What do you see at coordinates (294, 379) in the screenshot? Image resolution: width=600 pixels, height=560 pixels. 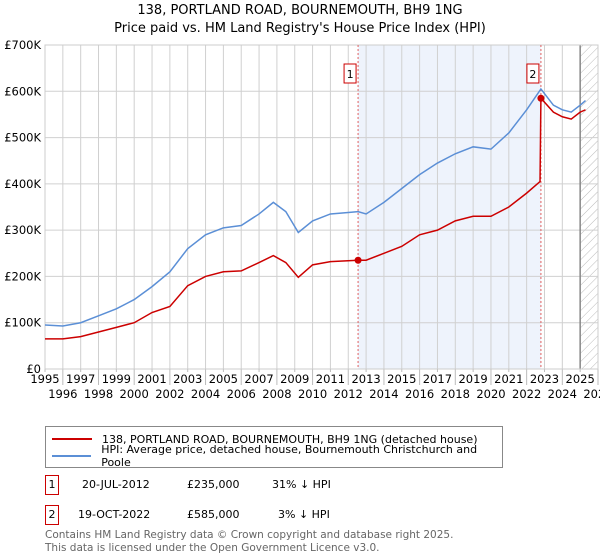 I see `x-tick-label: 2009` at bounding box center [294, 379].